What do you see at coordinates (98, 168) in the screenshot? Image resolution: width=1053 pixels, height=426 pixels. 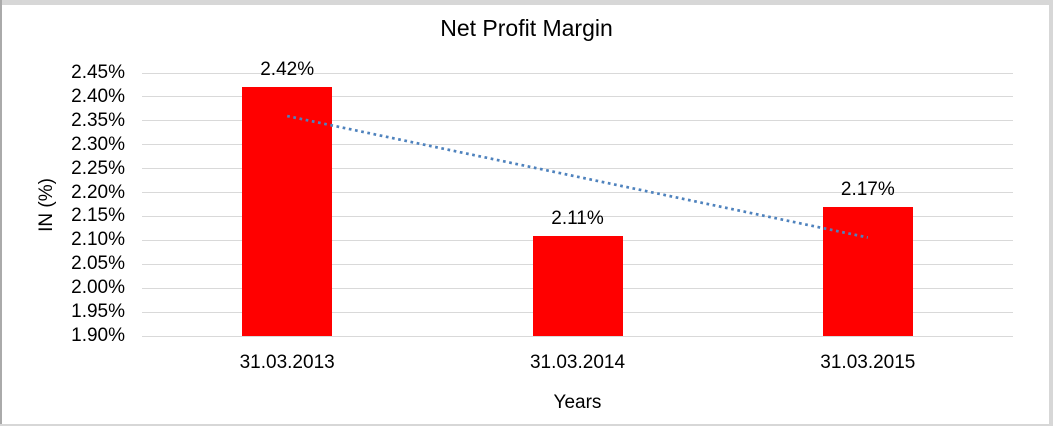 I see `y-axis-tick-label: 2.25%` at bounding box center [98, 168].